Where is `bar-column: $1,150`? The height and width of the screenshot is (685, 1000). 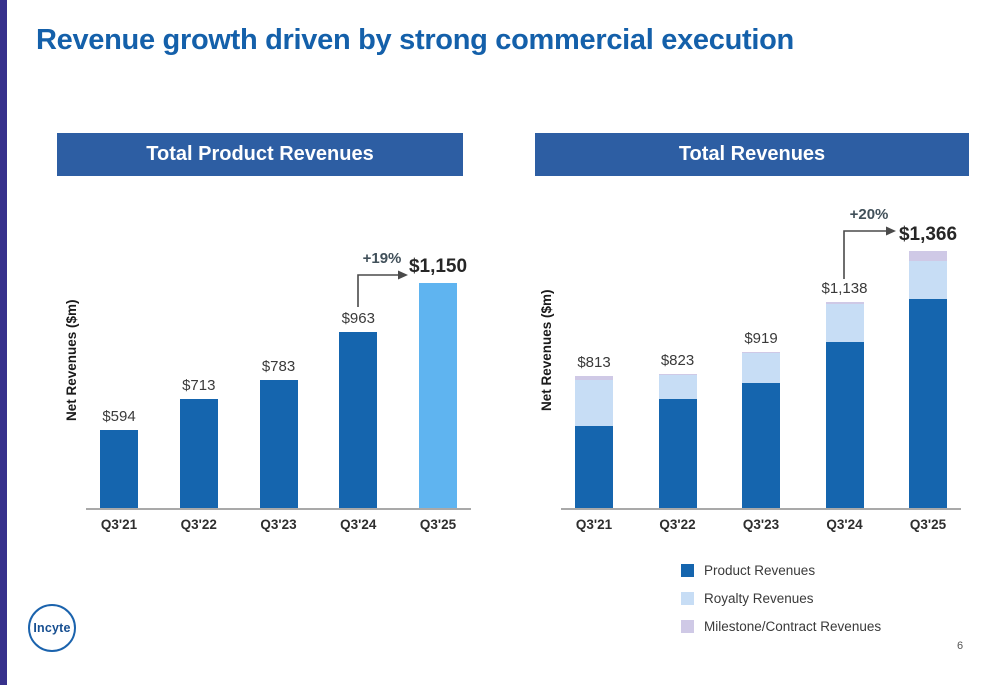 bar-column: $1,150 is located at coordinates (438, 382).